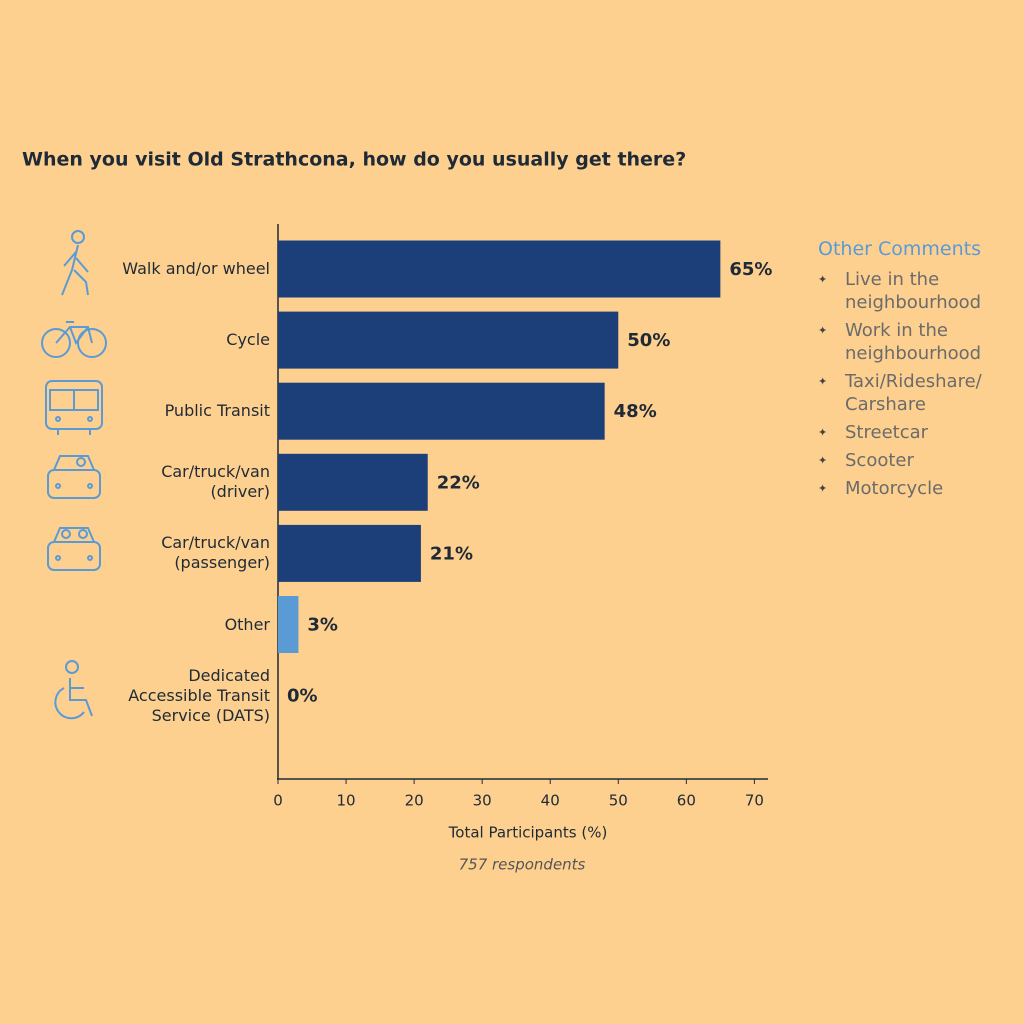 Image resolution: width=1024 pixels, height=1024 pixels. I want to click on comment-item: Taxi/Rideshare/ Carshare, so click(918, 393).